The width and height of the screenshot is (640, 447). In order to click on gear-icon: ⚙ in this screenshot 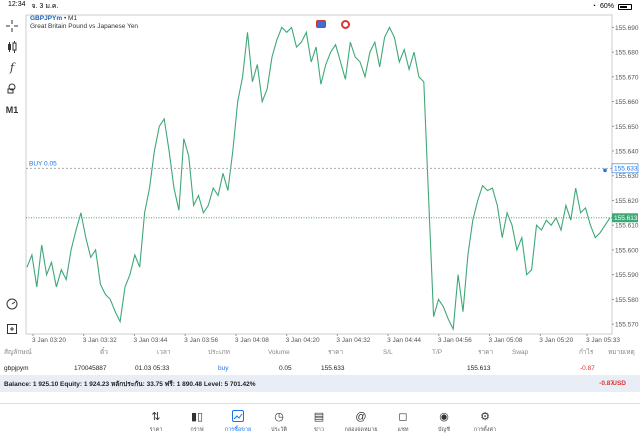, I will do `click(485, 417)`.